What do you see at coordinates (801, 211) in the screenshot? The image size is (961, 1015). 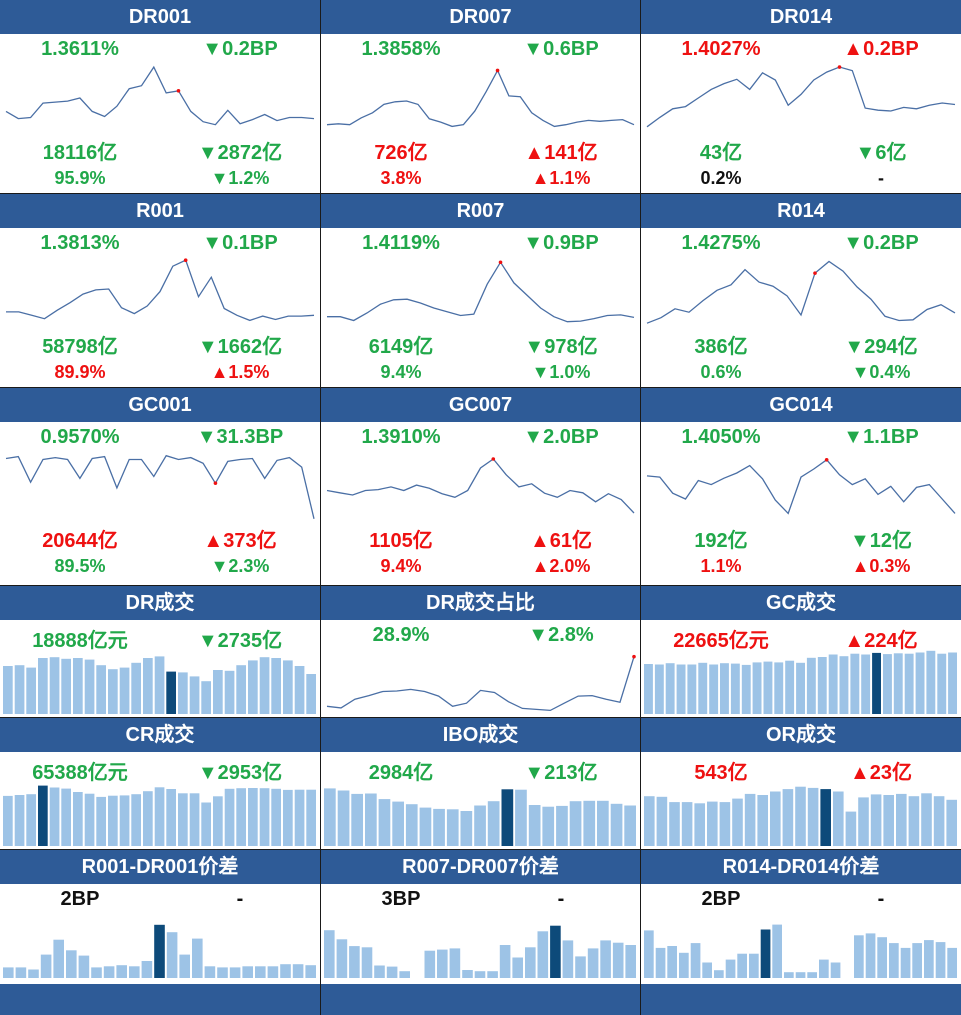 I see `panel-title: R014` at bounding box center [801, 211].